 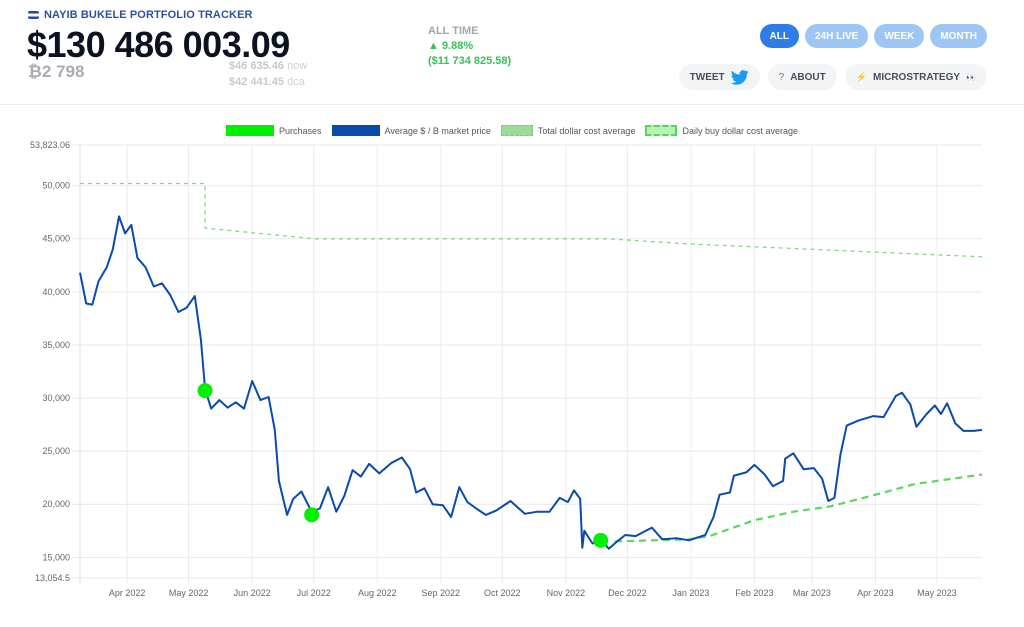 What do you see at coordinates (148, 15) in the screenshot?
I see `brand-title: NAYIB BUKELE PORTFOLIO TRACKER` at bounding box center [148, 15].